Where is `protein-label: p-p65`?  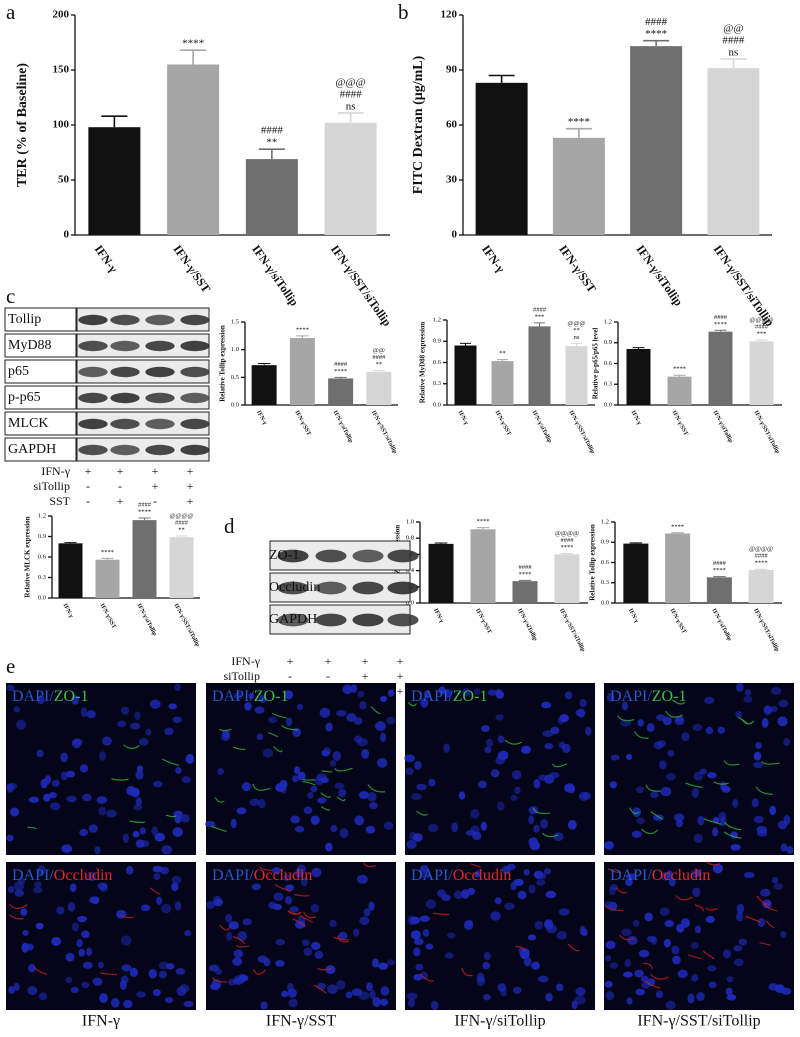 protein-label: p-p65 is located at coordinates (24, 397).